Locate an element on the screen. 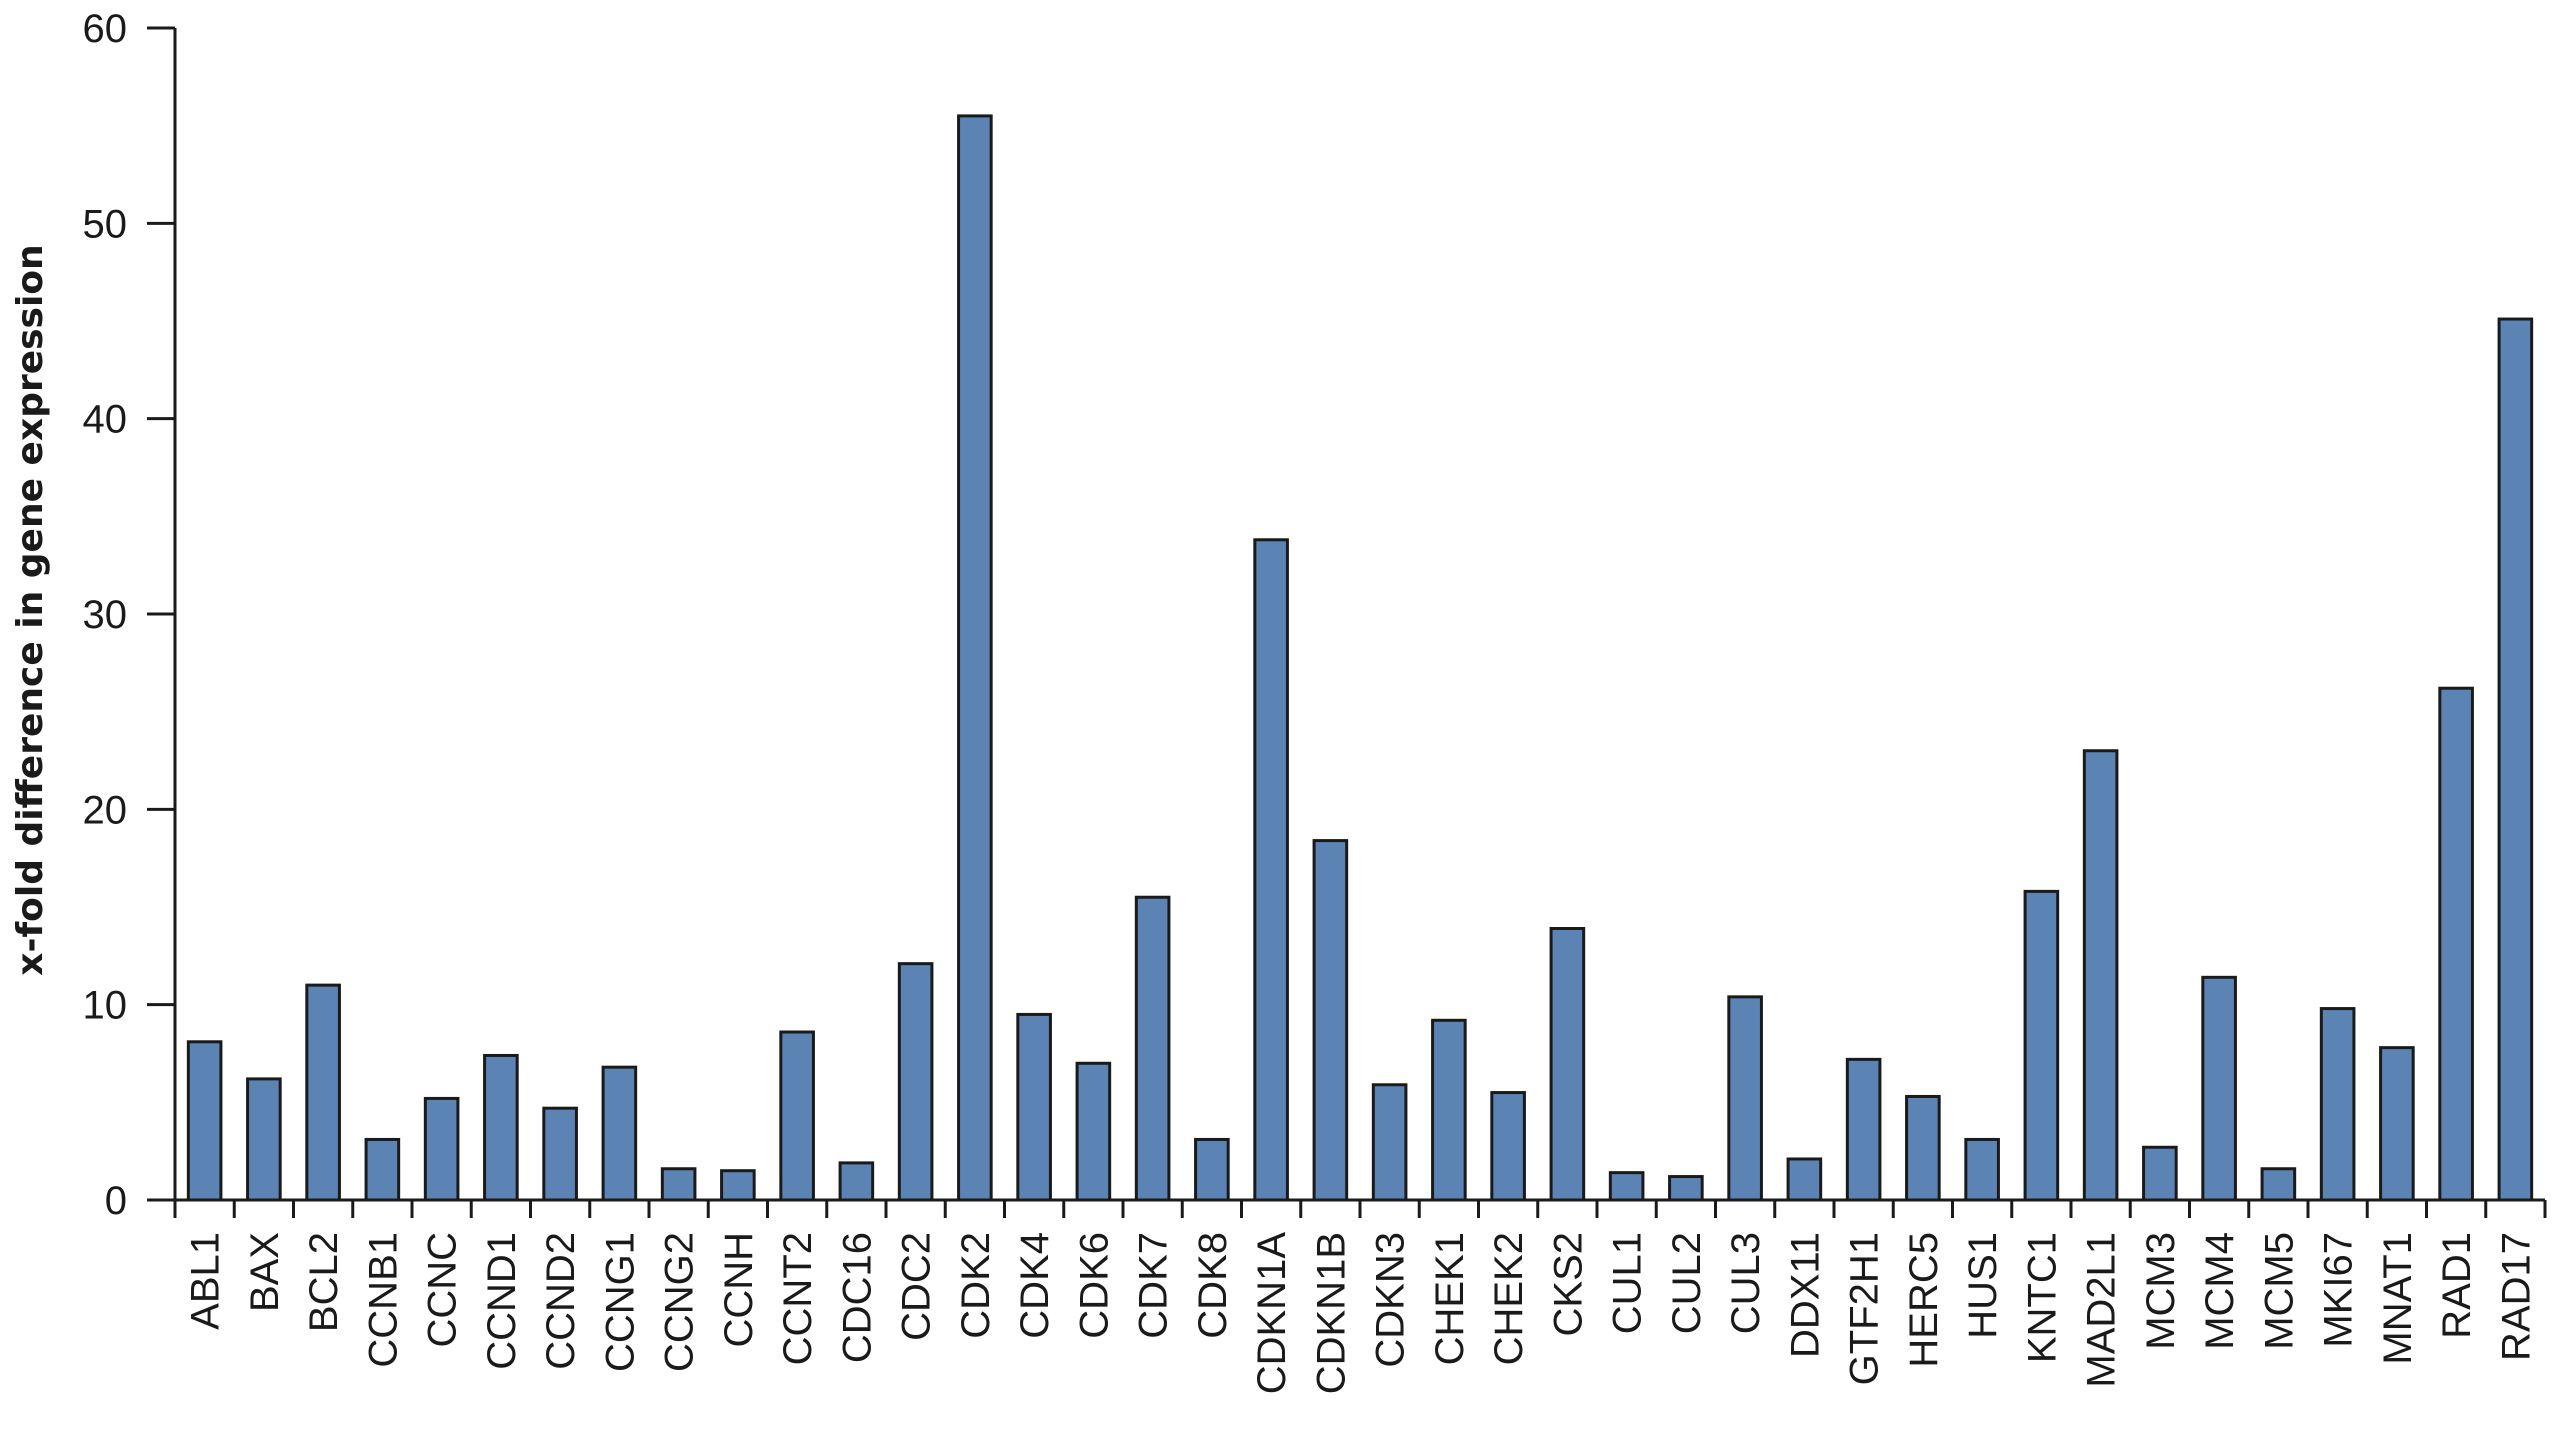 The image size is (2560, 1445). bar-chek1 is located at coordinates (1449, 1110).